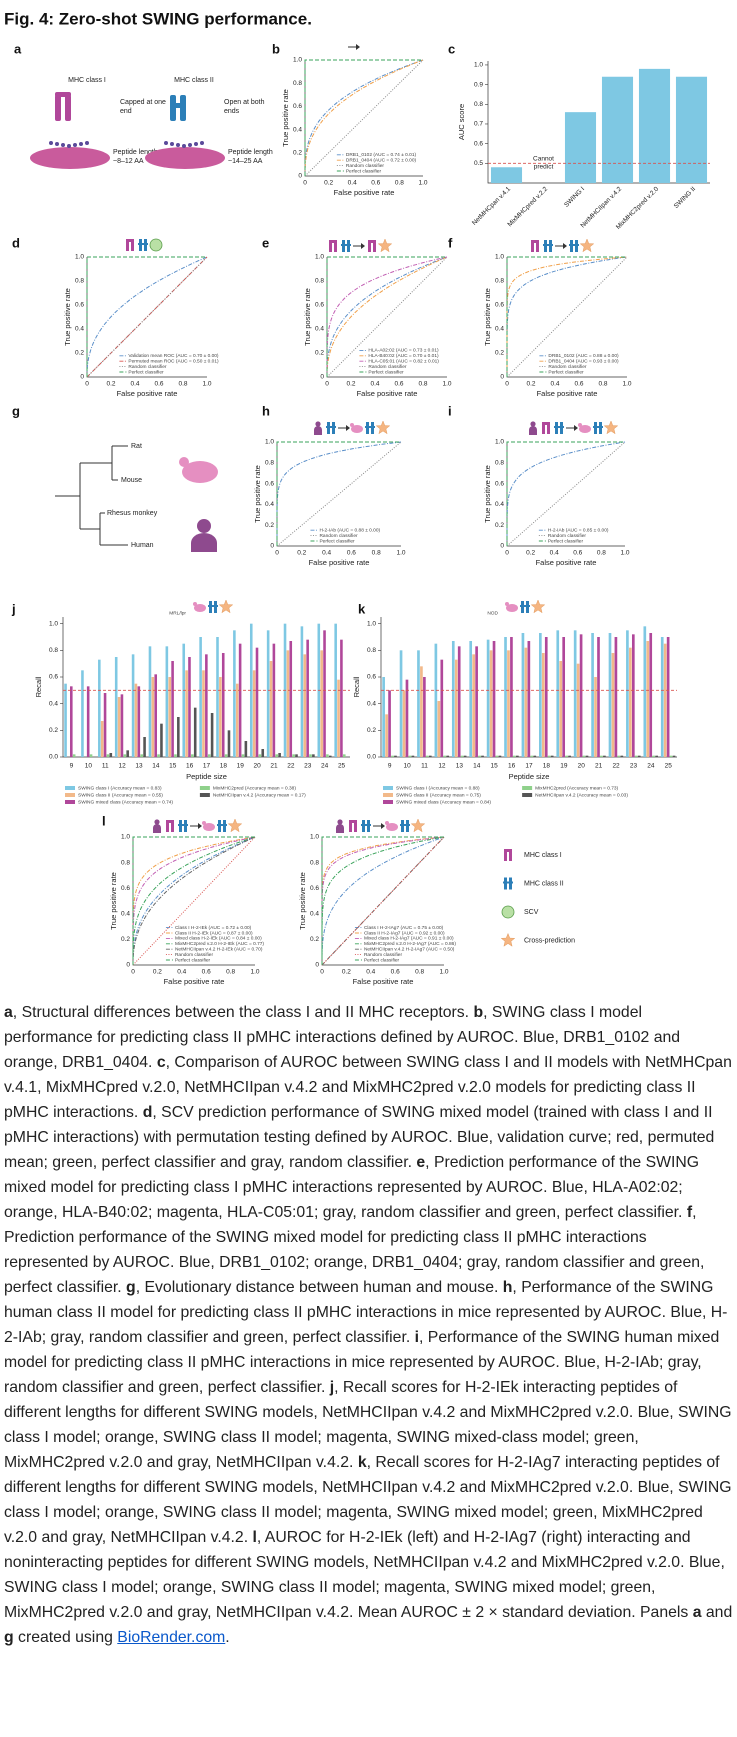 This screenshot has height=1737, width=737. What do you see at coordinates (386, 372) in the screenshot?
I see `legend-label: Perfect classifier` at bounding box center [386, 372].